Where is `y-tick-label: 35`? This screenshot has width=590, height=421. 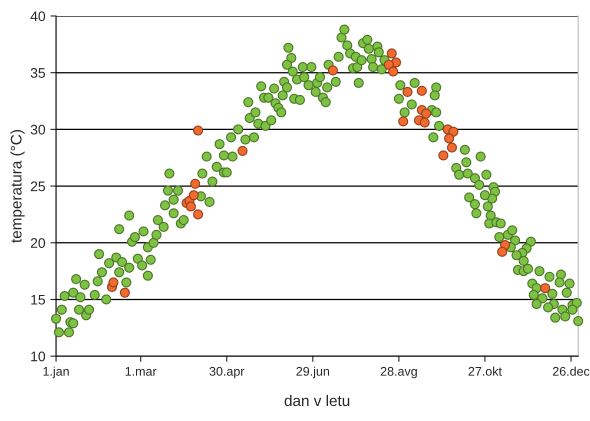 y-tick-label: 35 is located at coordinates (38, 73).